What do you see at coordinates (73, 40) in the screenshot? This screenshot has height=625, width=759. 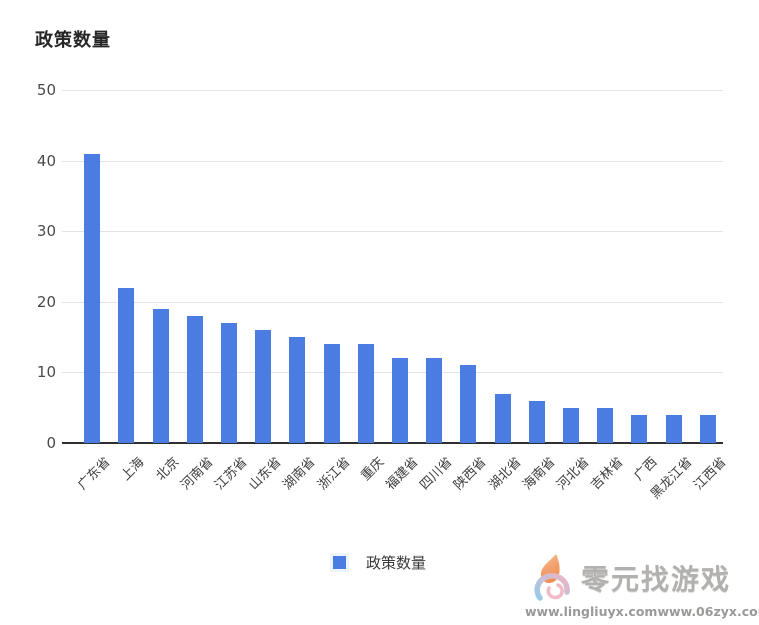 I see `chart-title: 政策数量` at bounding box center [73, 40].